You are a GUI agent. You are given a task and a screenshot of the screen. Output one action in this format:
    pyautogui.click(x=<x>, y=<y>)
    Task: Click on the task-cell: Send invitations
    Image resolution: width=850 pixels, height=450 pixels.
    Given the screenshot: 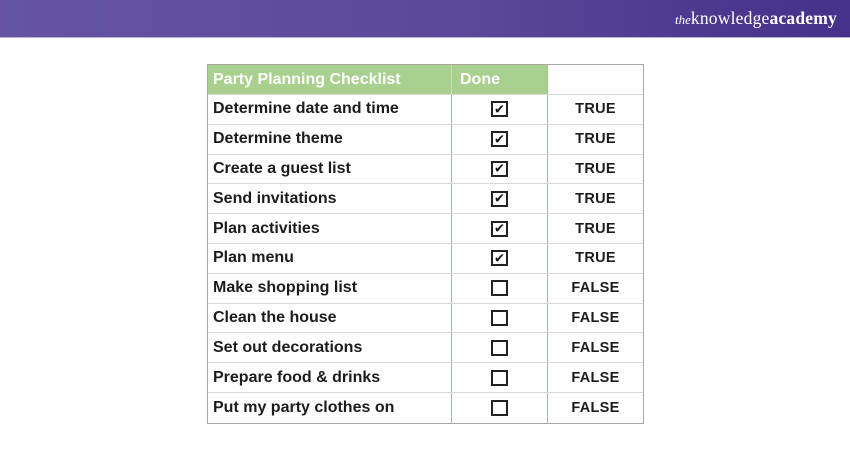 What is the action you would take?
    pyautogui.click(x=330, y=199)
    